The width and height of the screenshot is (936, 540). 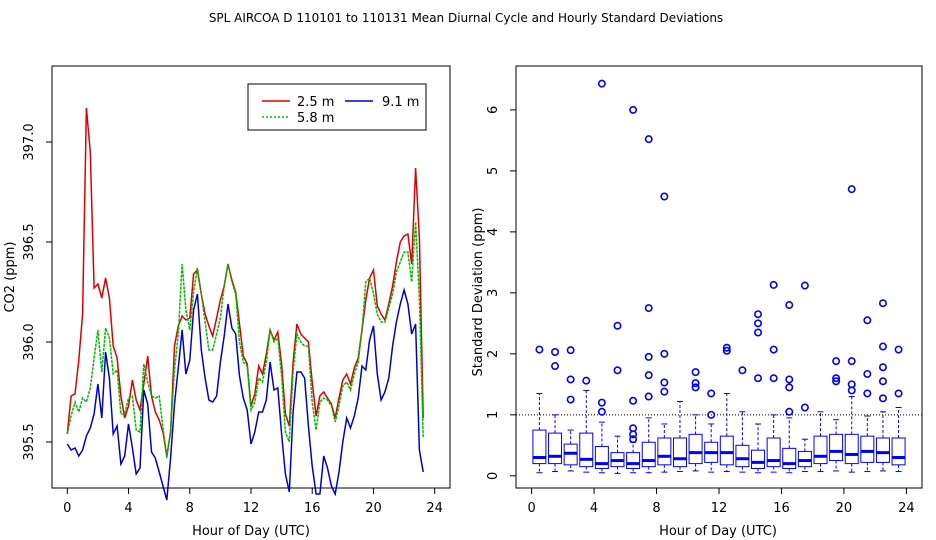 I want to click on box-hour-16.5, so click(x=789, y=387).